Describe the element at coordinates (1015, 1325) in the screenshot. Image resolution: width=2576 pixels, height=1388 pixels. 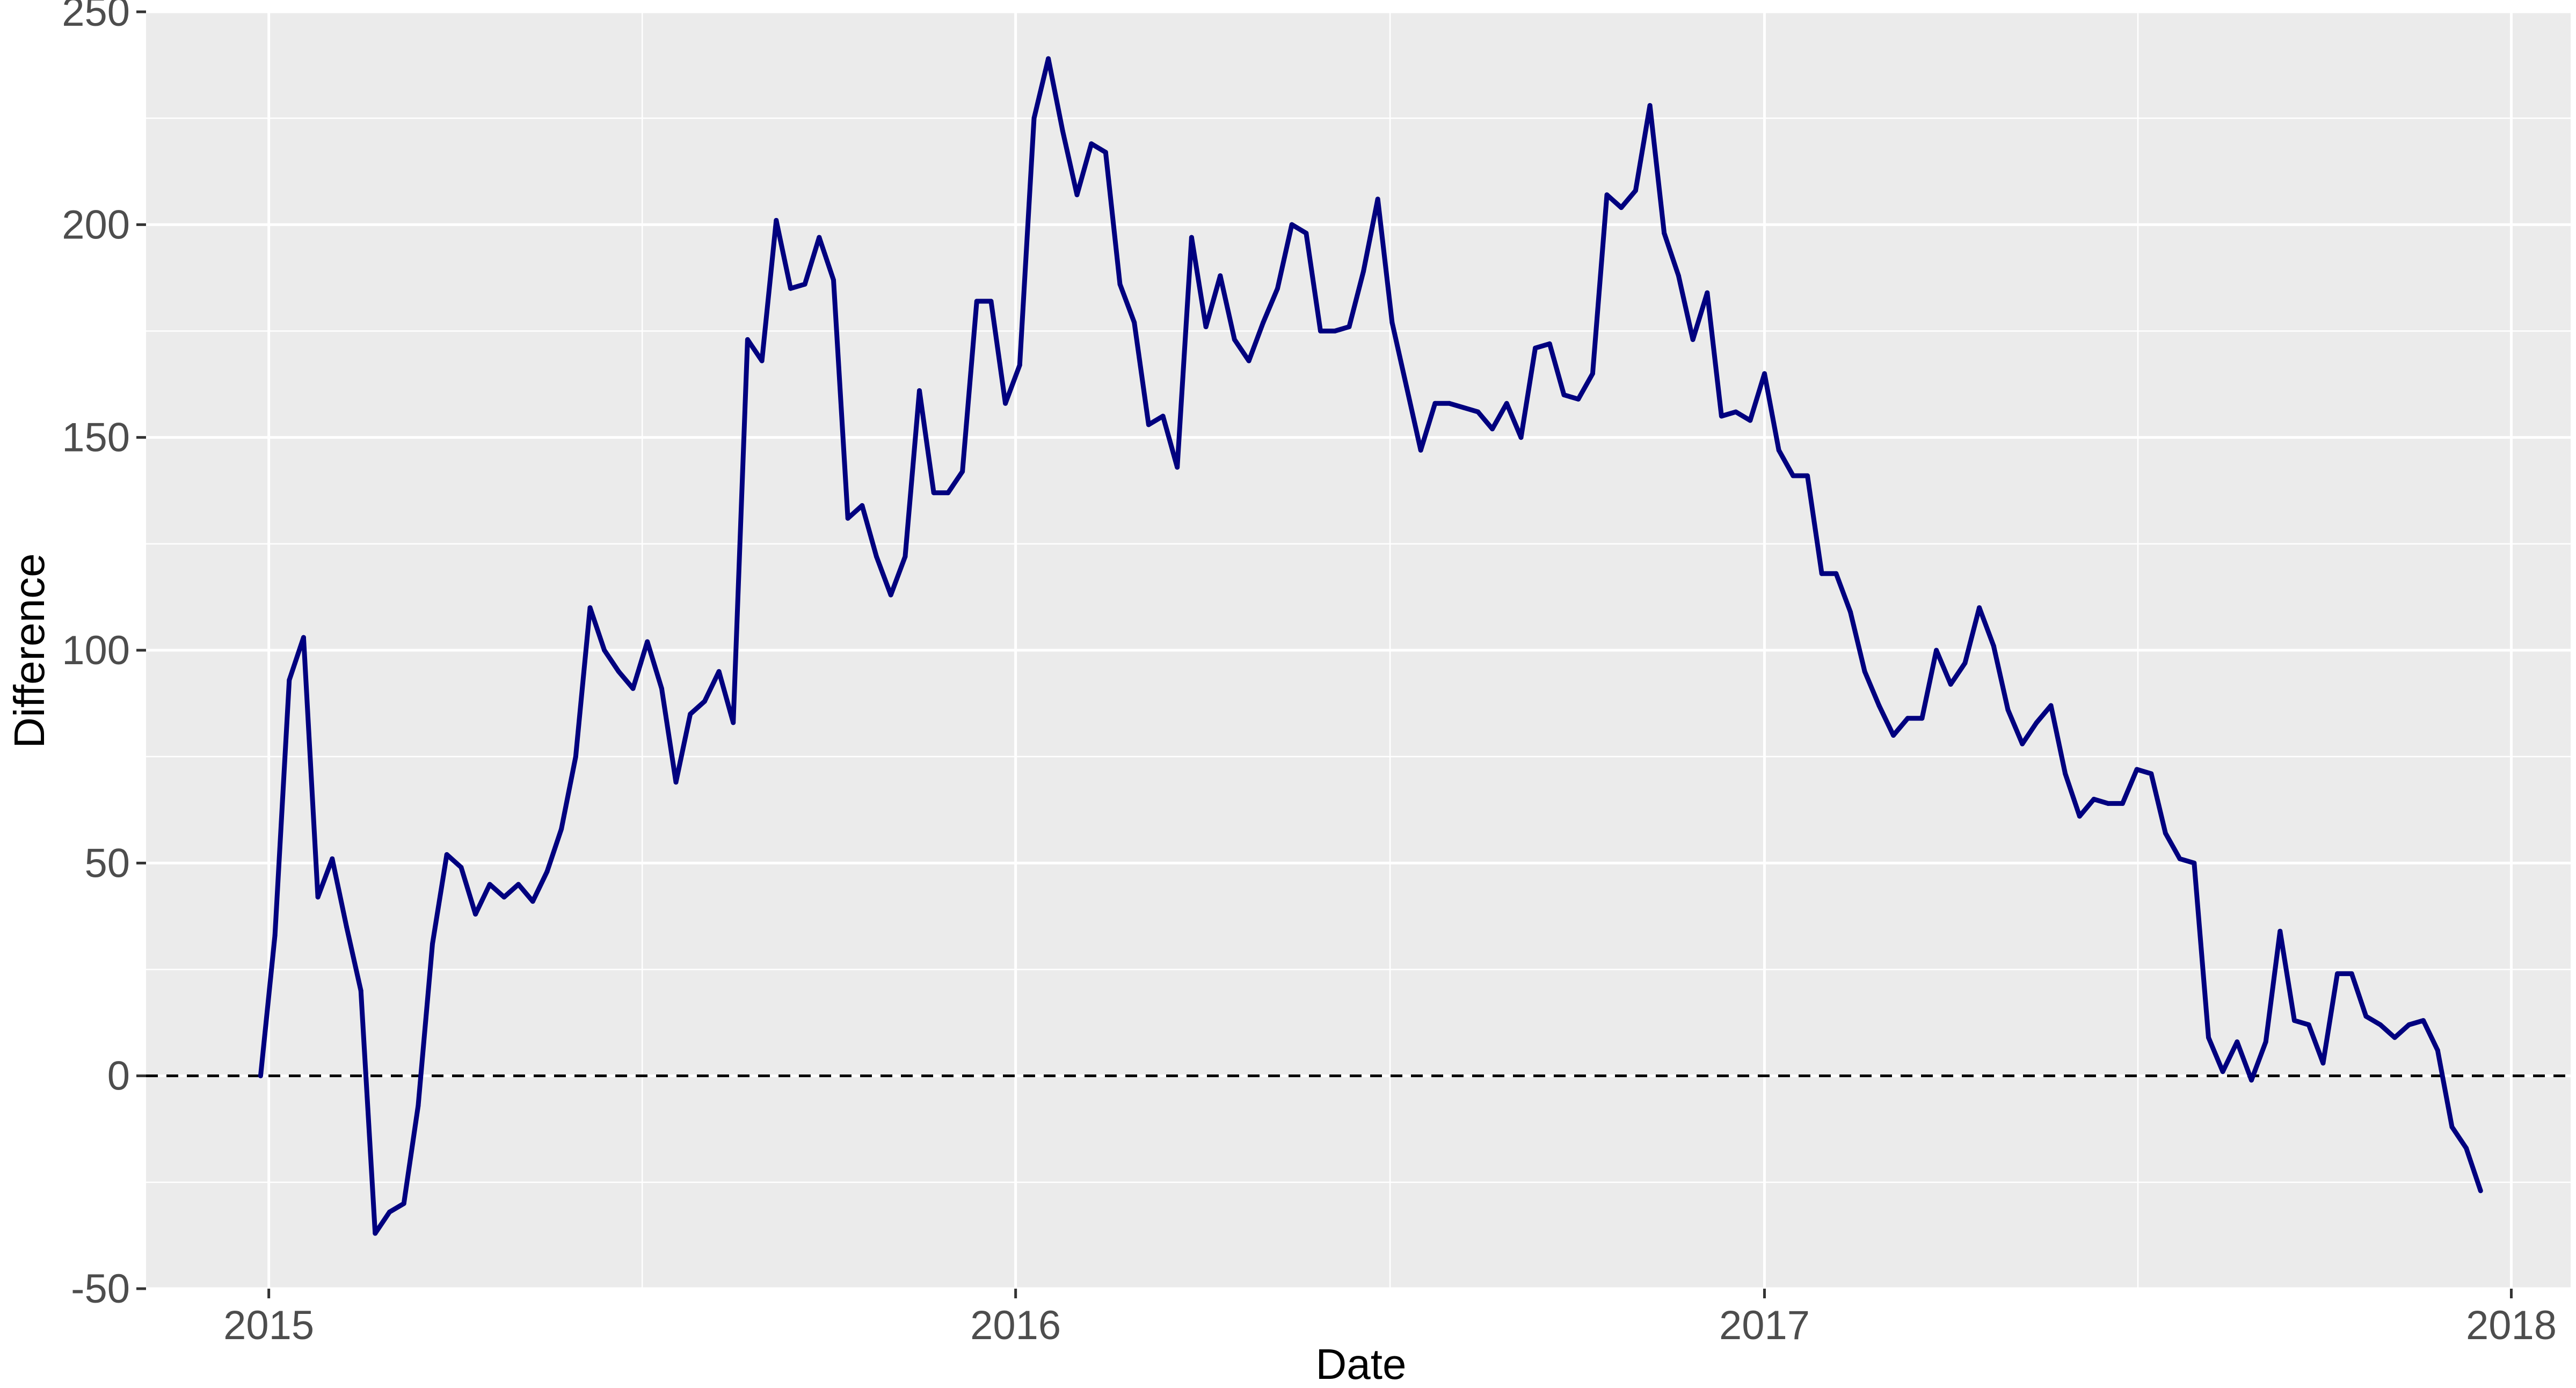
I see `x-tick-label: 2016` at that location.